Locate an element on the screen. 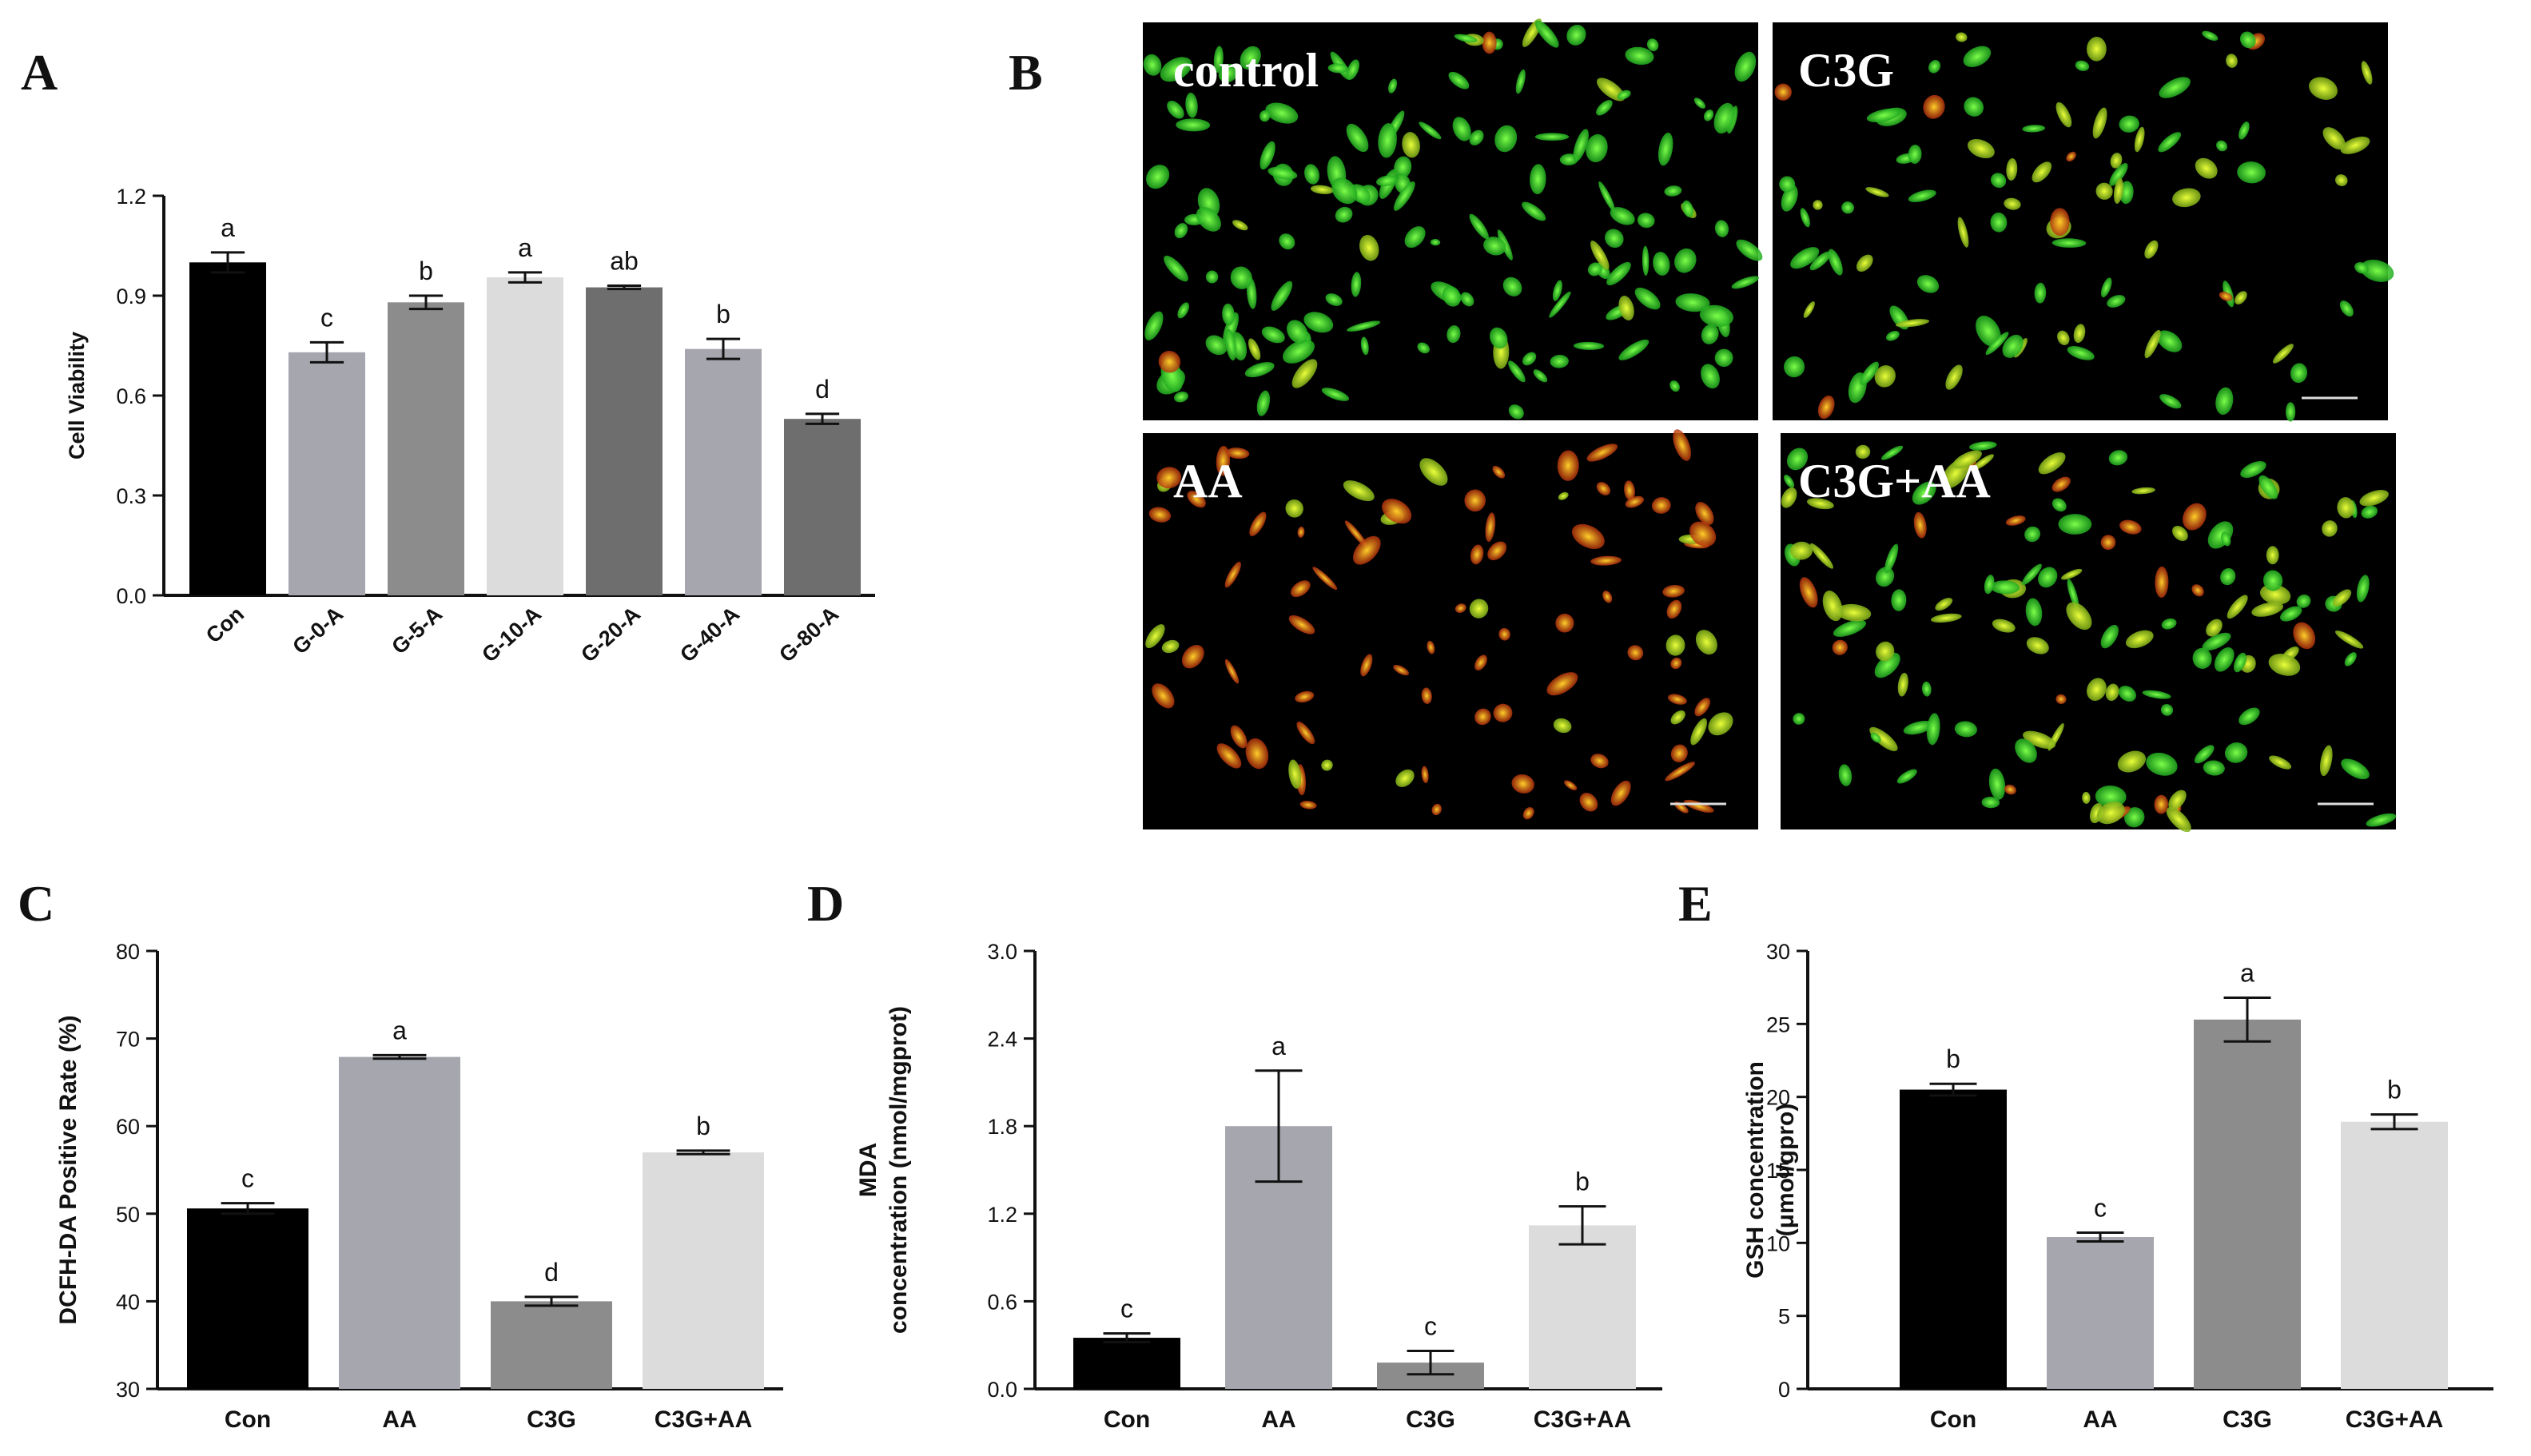 The image size is (2531, 1456). panel-label-c: C is located at coordinates (36, 903).